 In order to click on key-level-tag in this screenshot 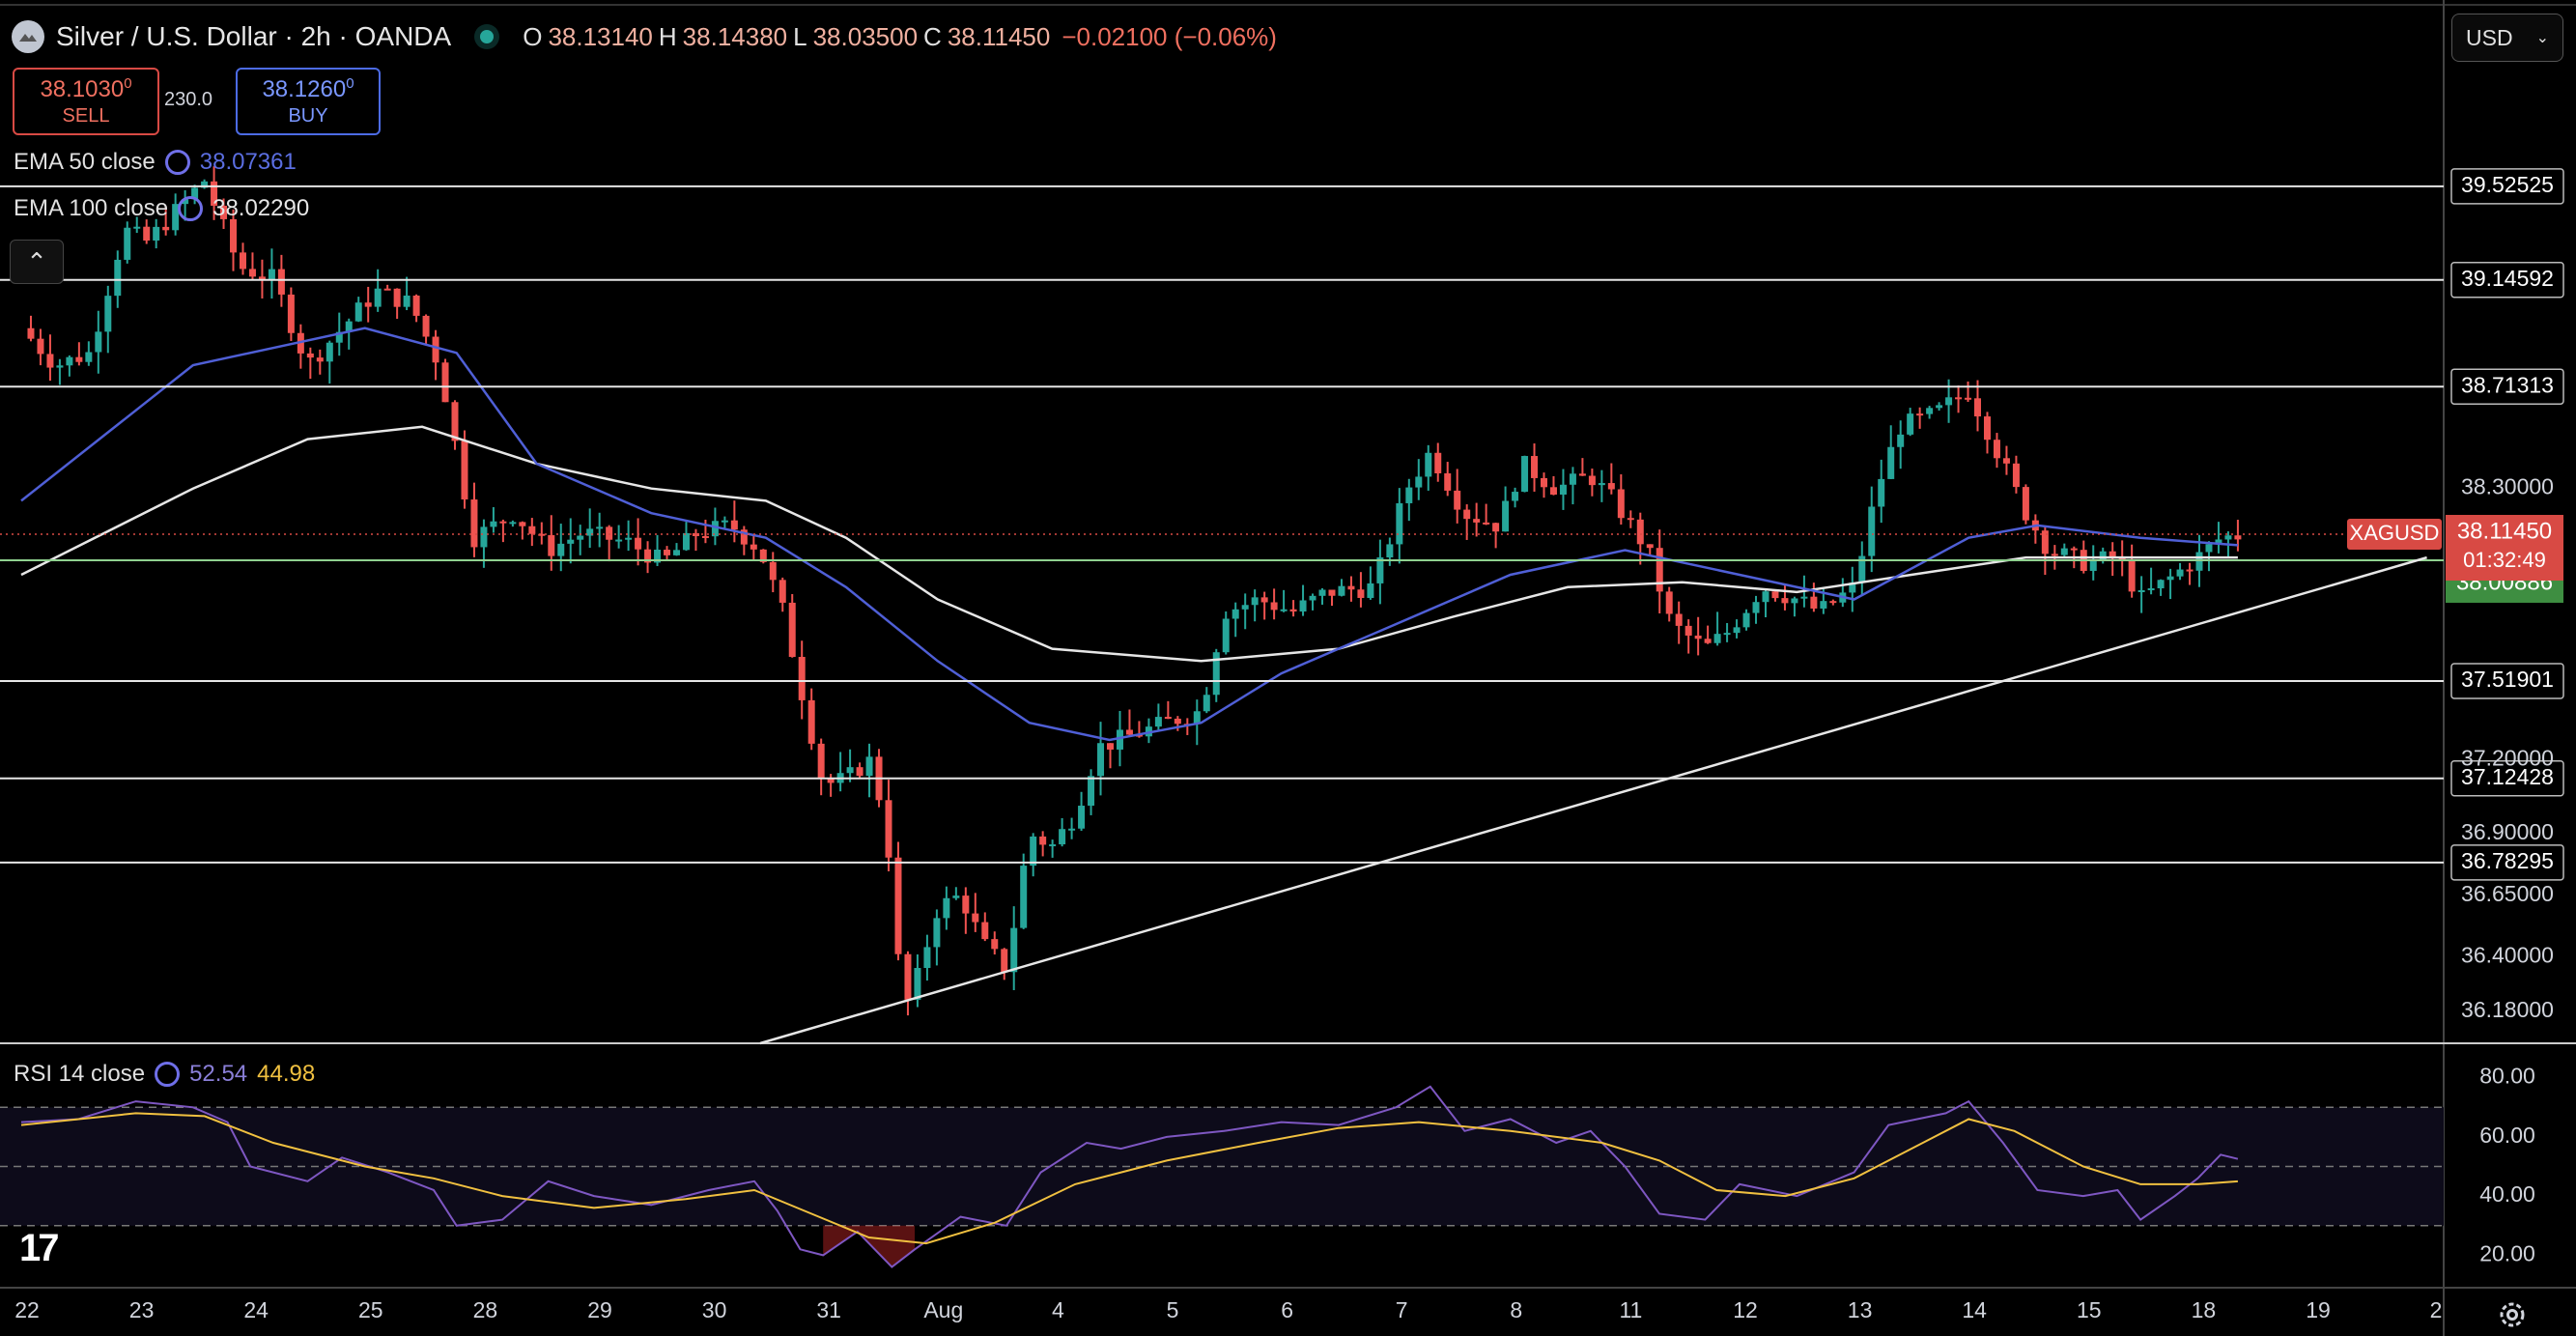, I will do `click(2507, 681)`.